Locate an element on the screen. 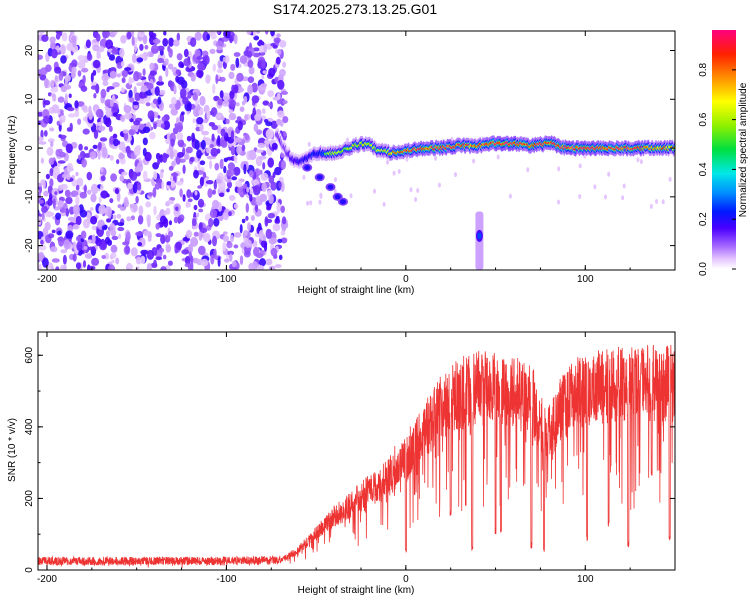 This screenshot has height=600, width=750. snr-x-label: Height of straight line (km) is located at coordinates (356, 590).